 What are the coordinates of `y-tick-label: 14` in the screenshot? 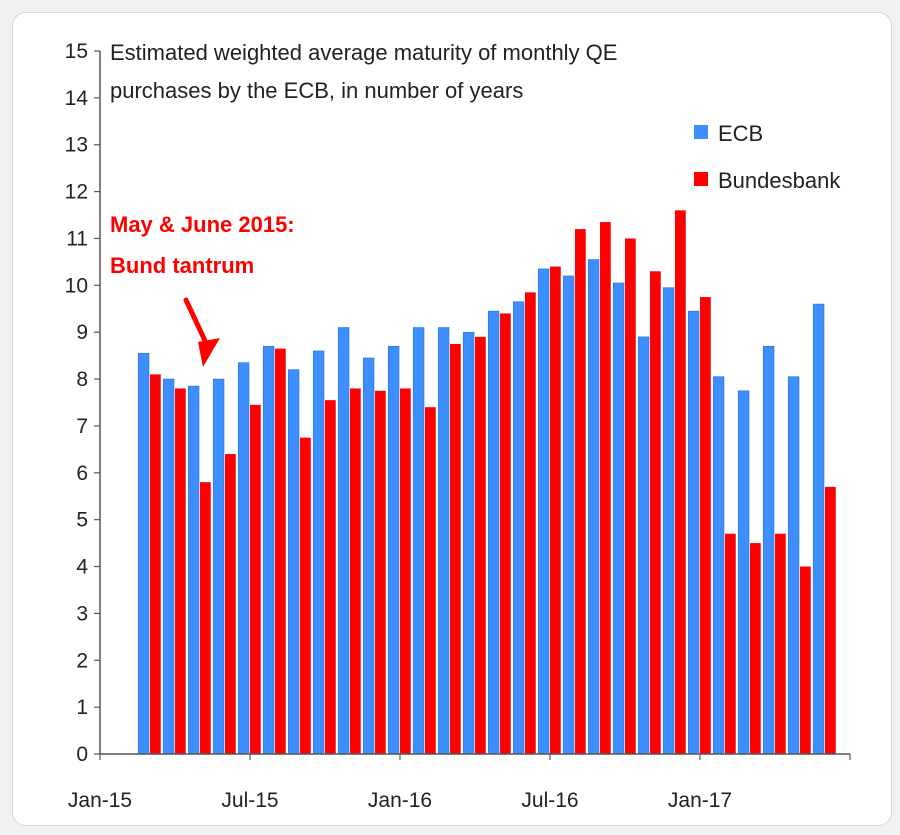 It's located at (77, 98).